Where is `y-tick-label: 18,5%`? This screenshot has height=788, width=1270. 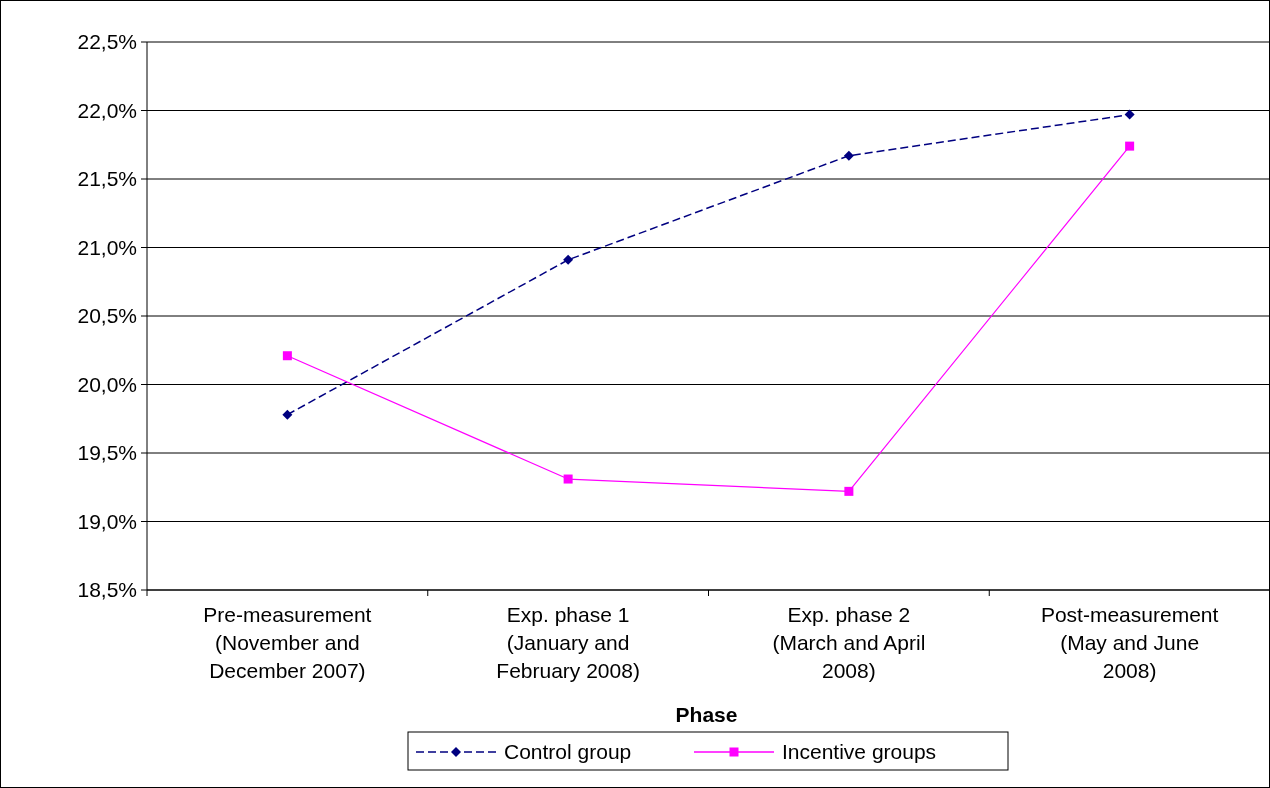 y-tick-label: 18,5% is located at coordinates (107, 590).